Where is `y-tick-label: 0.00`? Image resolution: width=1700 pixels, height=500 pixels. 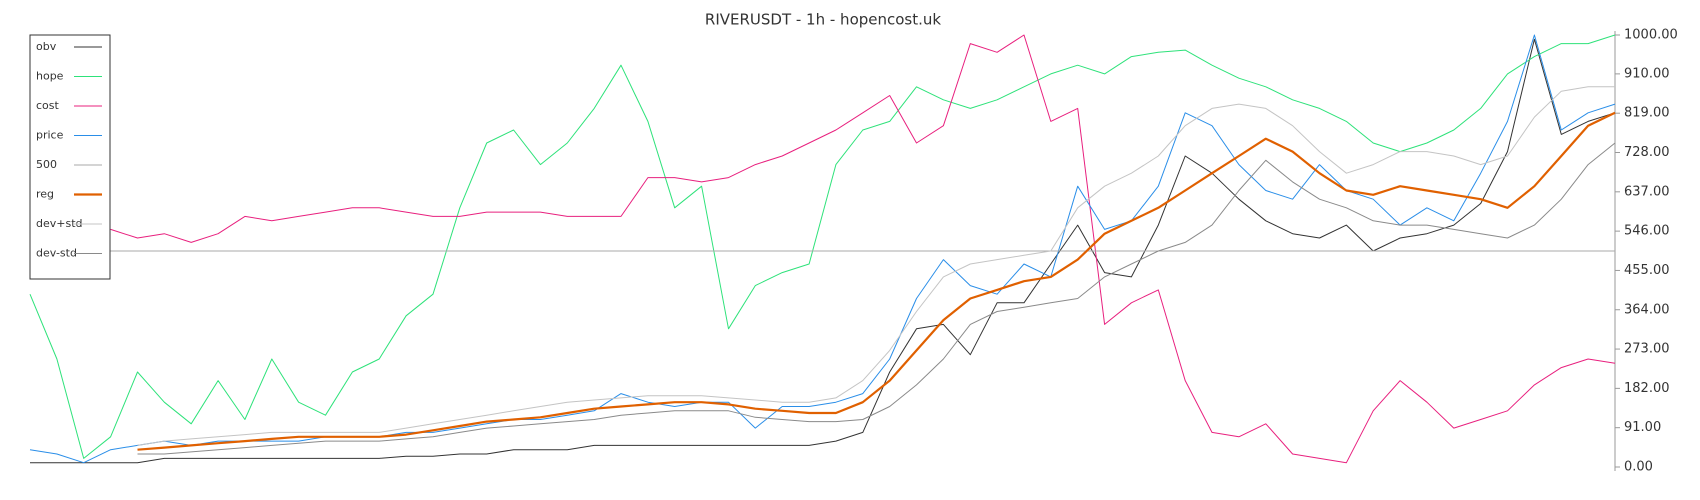 y-tick-label: 0.00 is located at coordinates (1638, 467).